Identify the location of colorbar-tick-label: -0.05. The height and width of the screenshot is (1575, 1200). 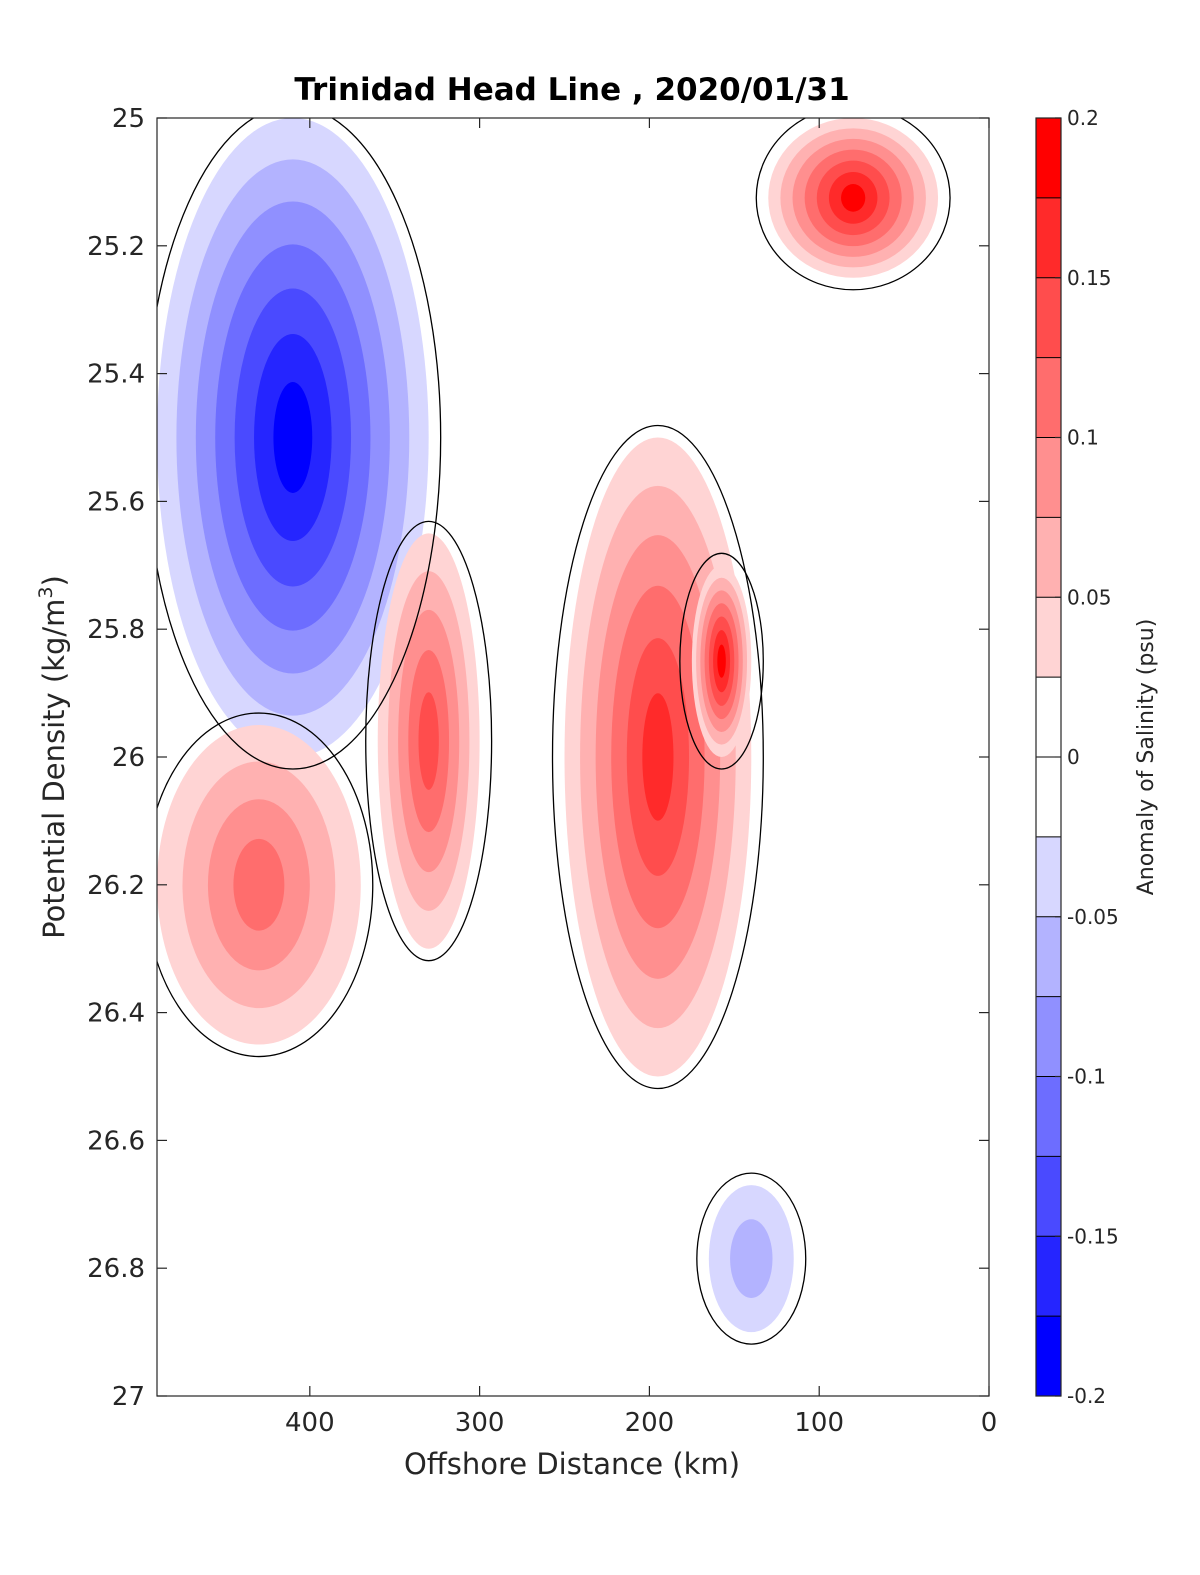
(1093, 917).